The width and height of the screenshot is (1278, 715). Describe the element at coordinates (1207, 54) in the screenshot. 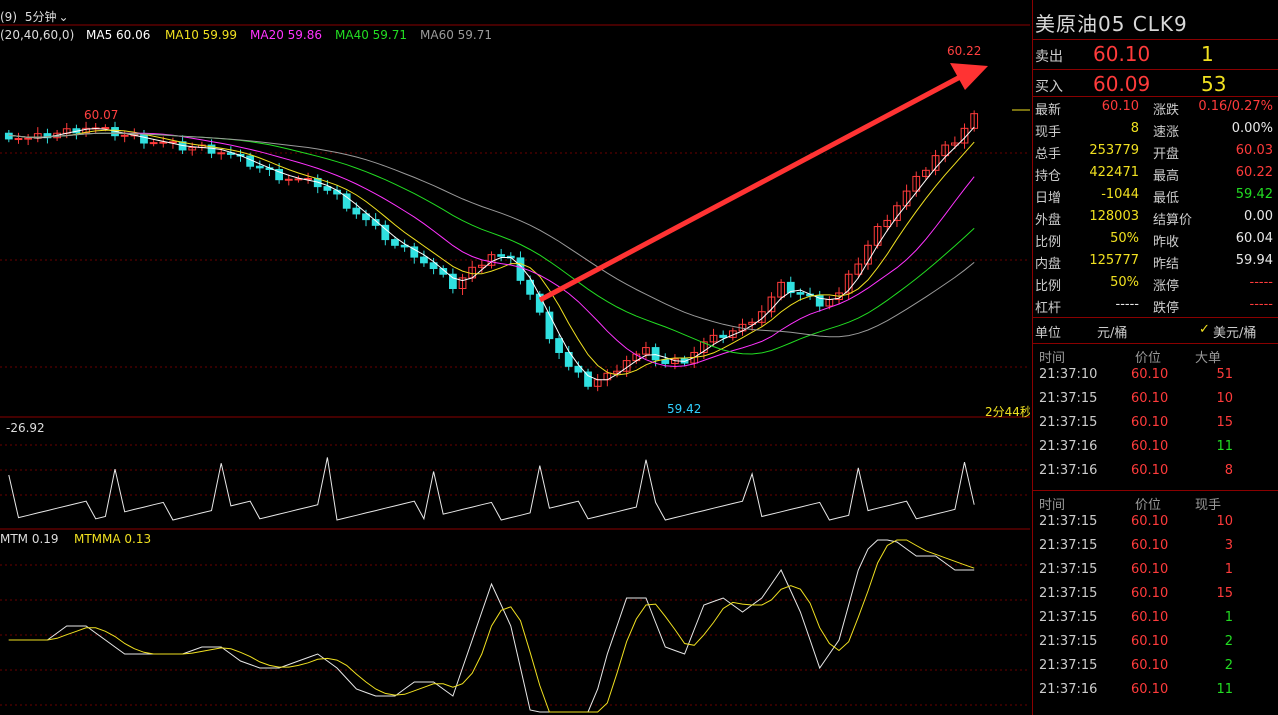

I see `ask-qty: 1` at that location.